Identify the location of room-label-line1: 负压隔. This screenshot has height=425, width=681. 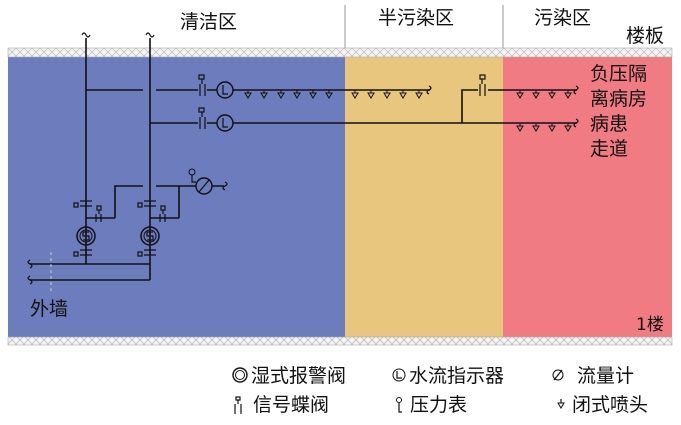
(618, 74).